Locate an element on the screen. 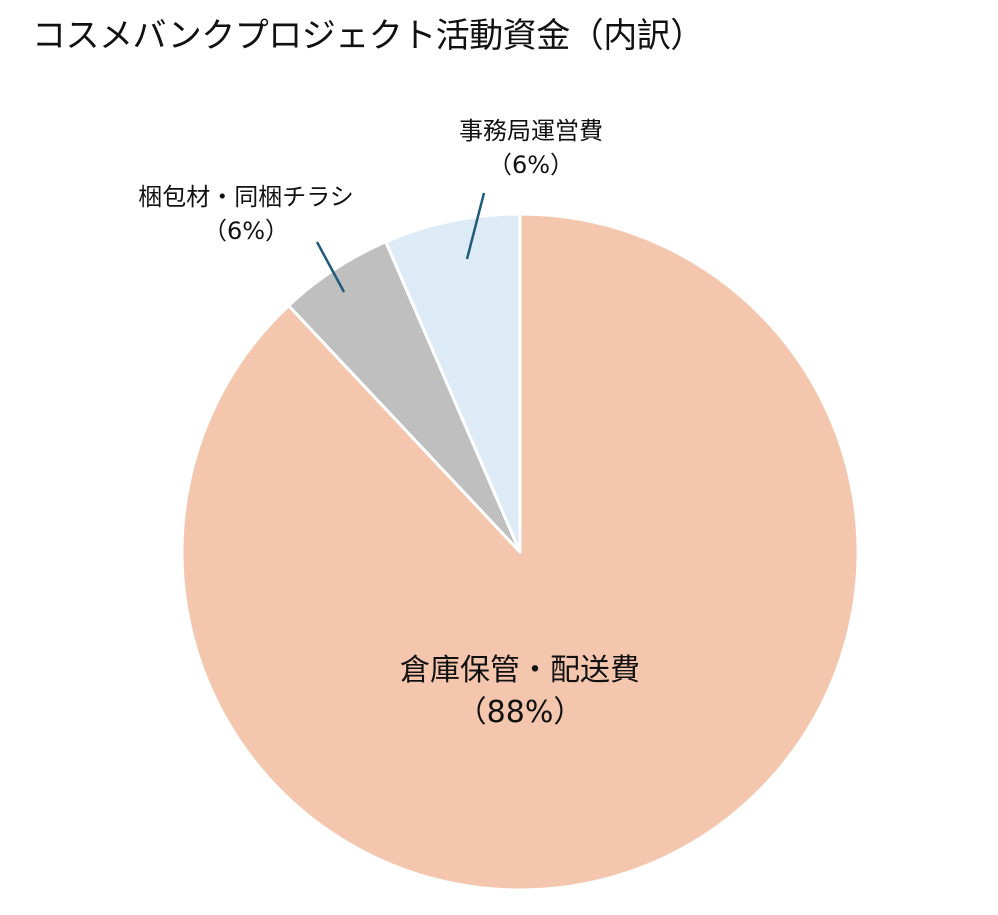 The width and height of the screenshot is (998, 915). slice-label-storage-delivery: 倉庫保管・配送費 （88%） is located at coordinates (520, 692).